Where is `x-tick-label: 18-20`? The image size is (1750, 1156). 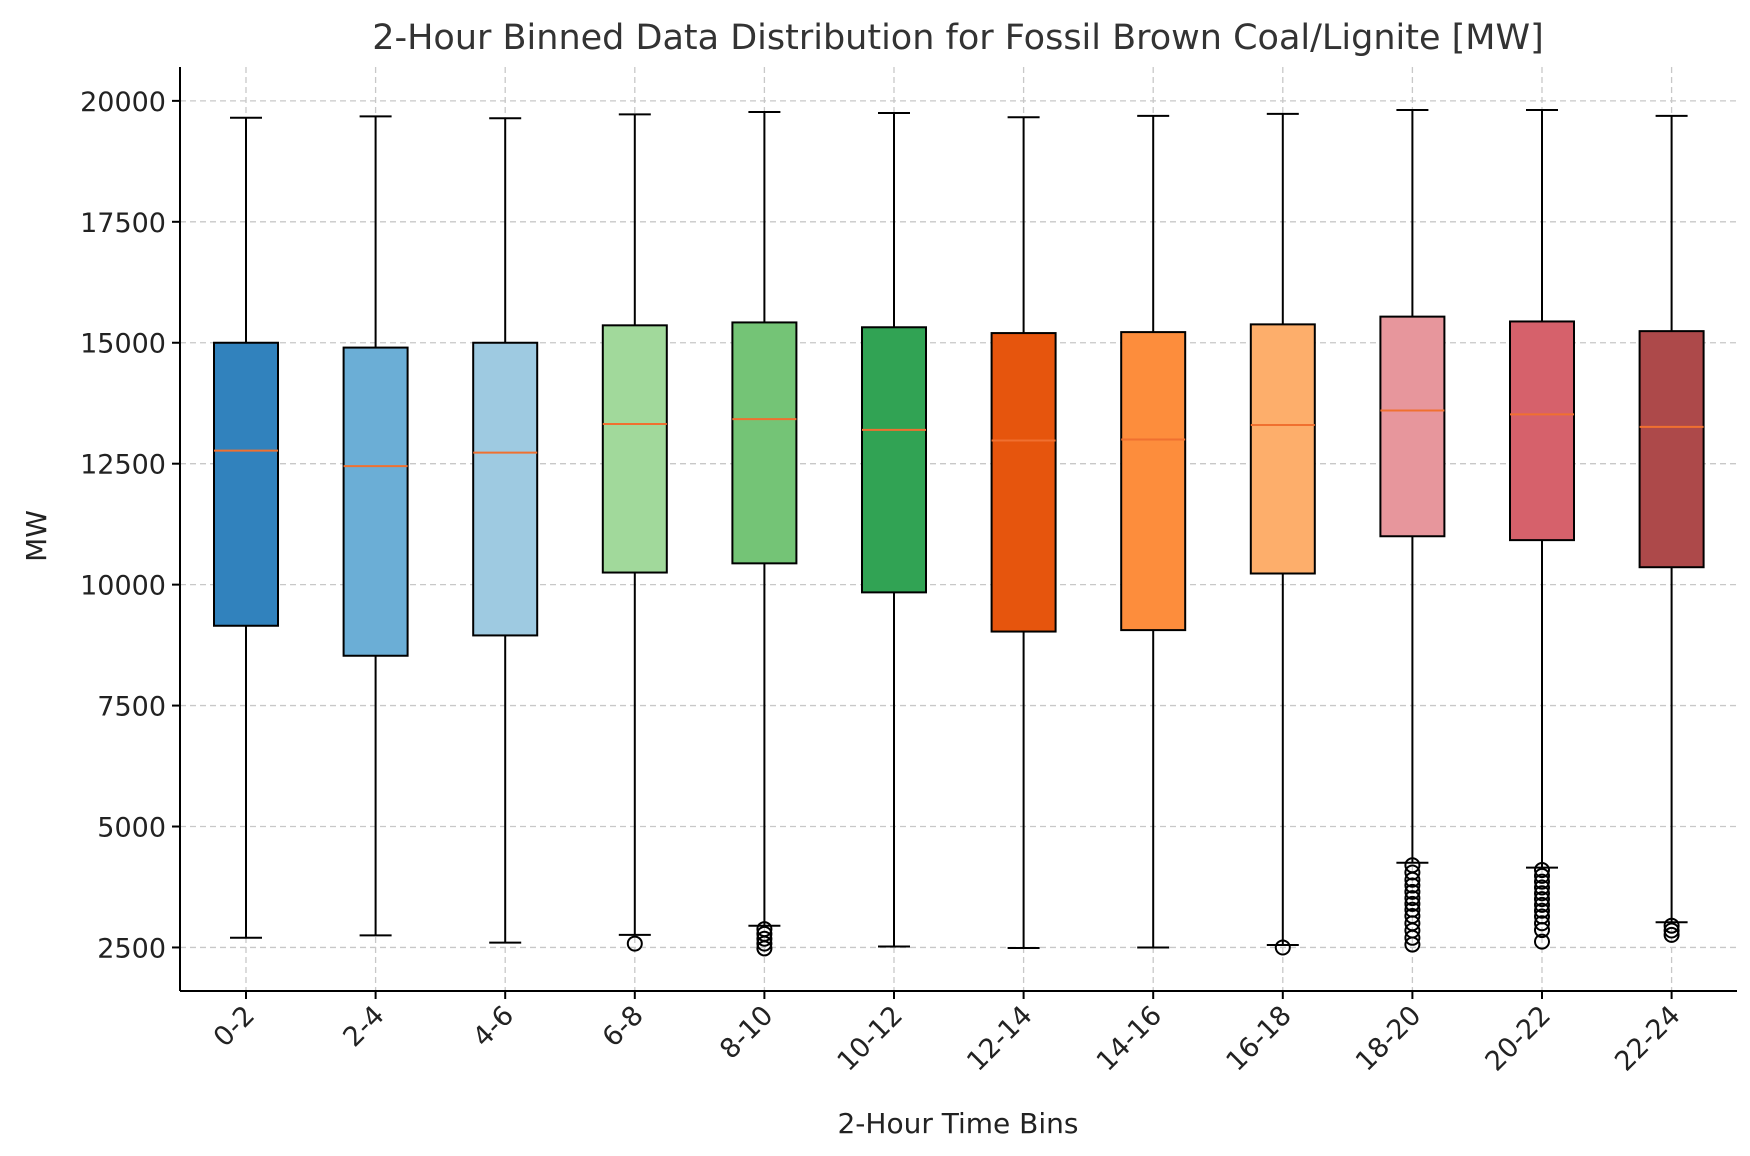
x-tick-label: 18-20 is located at coordinates (1388, 1038).